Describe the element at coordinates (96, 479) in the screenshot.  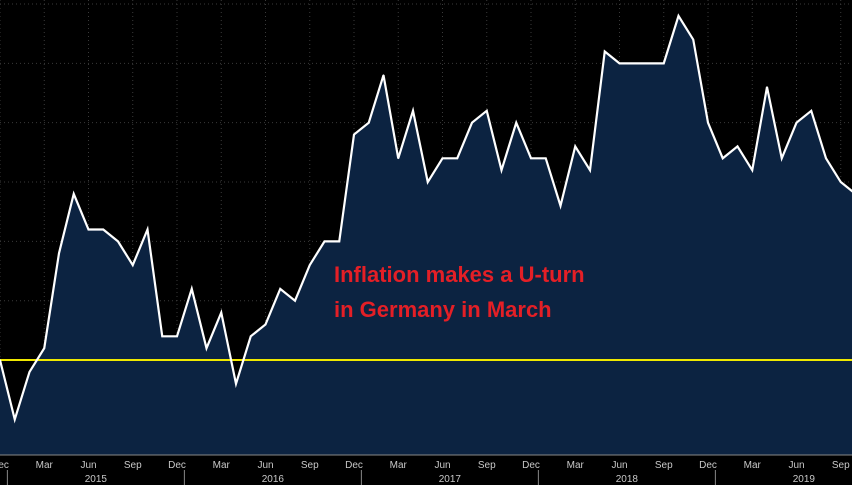
I see `year-label: 2015` at that location.